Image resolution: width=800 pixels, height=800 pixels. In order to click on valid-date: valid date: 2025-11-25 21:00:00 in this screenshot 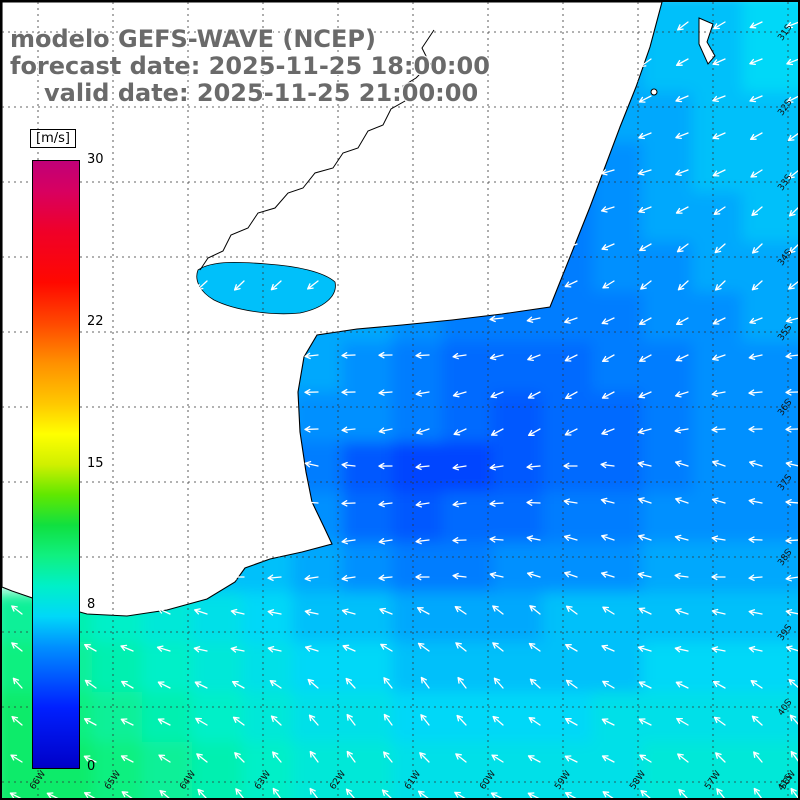, I will do `click(261, 93)`.